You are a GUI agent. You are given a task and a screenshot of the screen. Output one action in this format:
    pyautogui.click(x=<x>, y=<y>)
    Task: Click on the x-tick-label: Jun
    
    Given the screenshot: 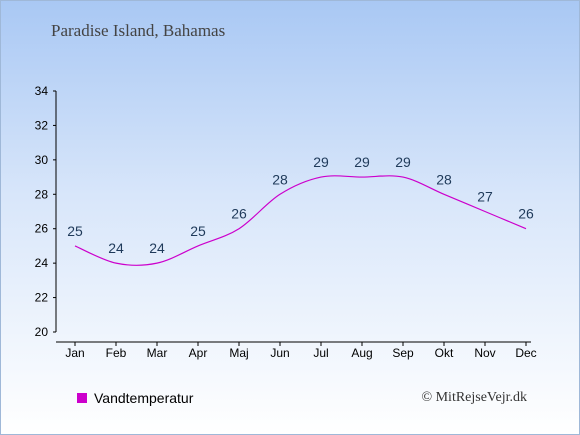 What is the action you would take?
    pyautogui.click(x=279, y=353)
    